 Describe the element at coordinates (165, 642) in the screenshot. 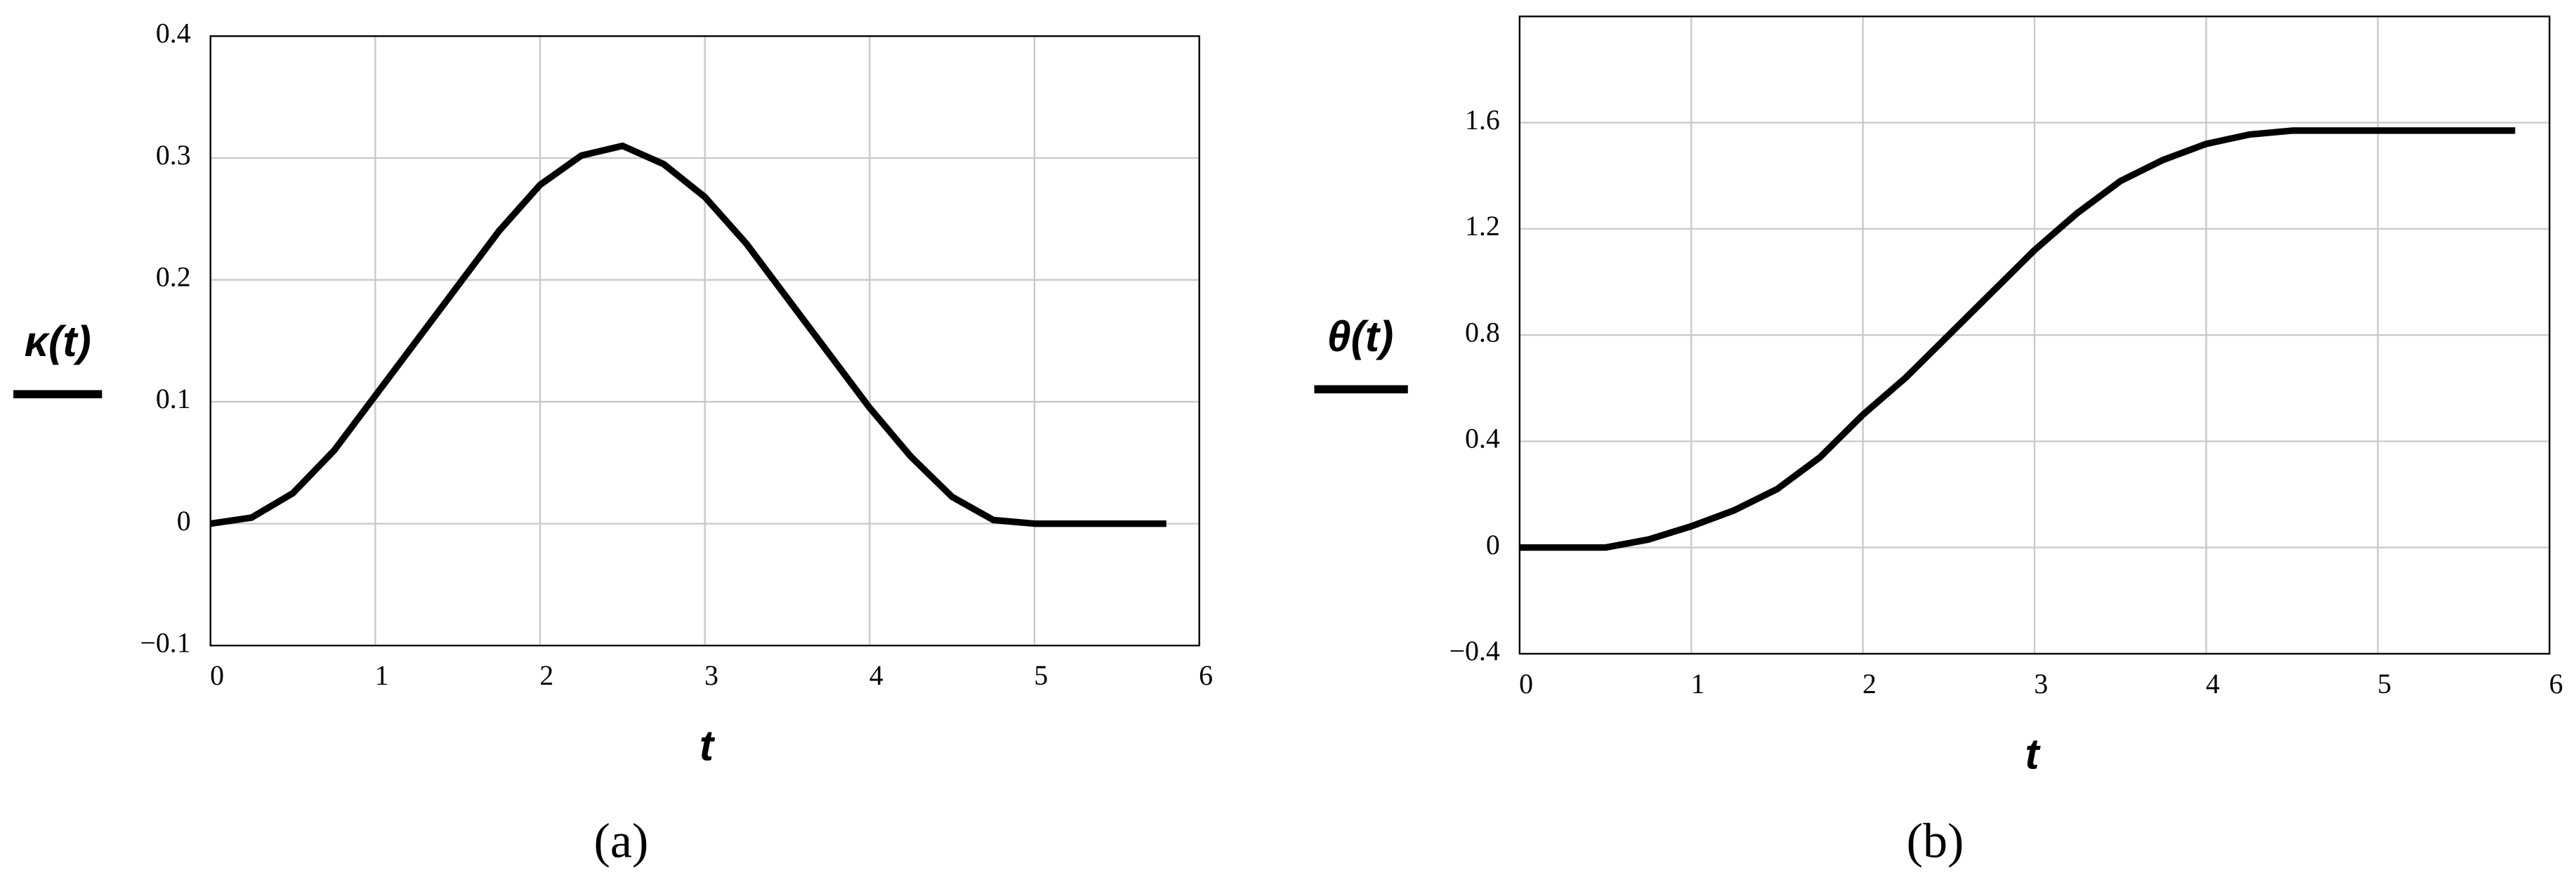

I see `y-tick-label: −0.1` at that location.